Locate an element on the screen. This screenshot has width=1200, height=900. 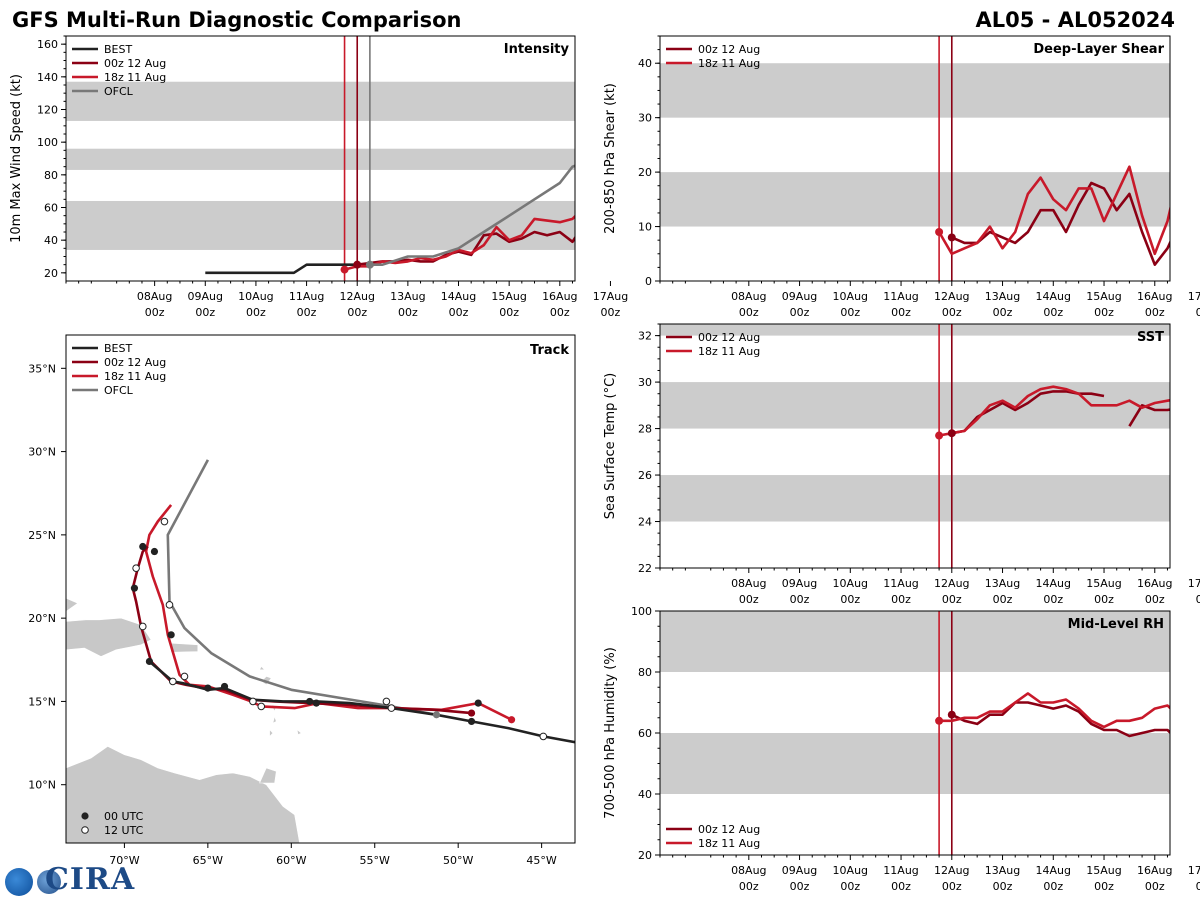
intensity-ytick-label: 80 is located at coordinates (51, 175).